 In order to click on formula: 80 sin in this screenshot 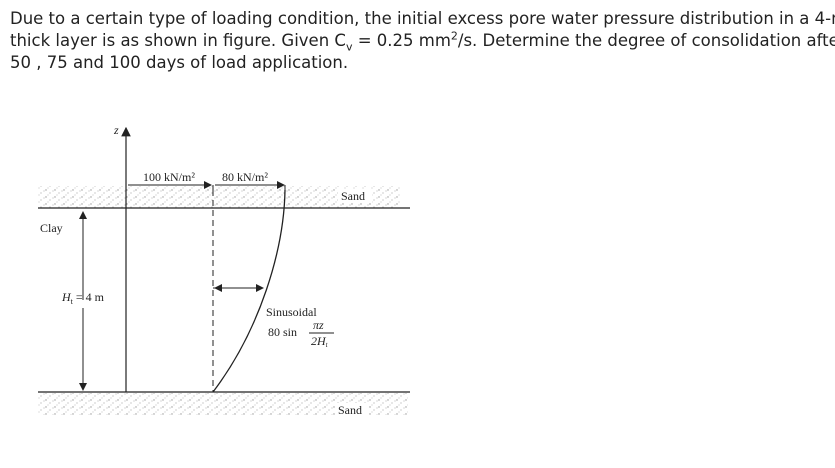, I will do `click(282, 332)`.